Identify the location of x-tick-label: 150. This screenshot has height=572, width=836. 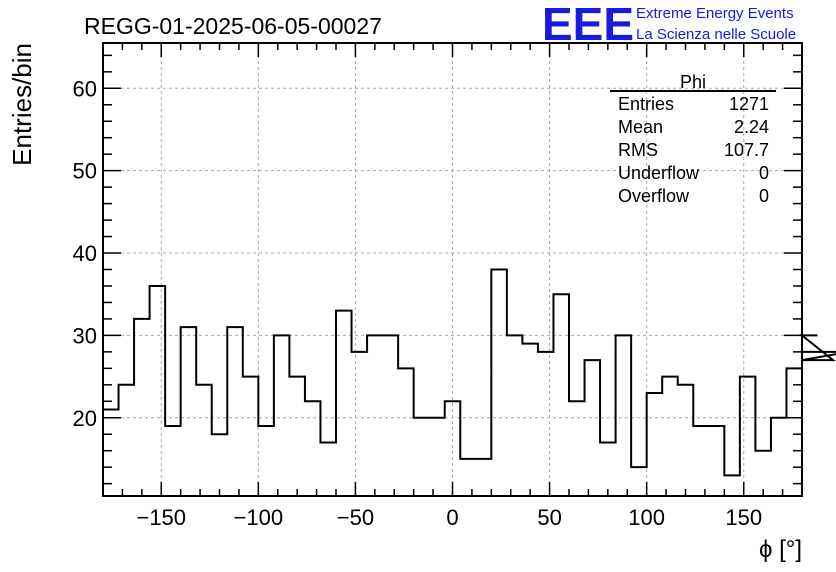
(743, 517).